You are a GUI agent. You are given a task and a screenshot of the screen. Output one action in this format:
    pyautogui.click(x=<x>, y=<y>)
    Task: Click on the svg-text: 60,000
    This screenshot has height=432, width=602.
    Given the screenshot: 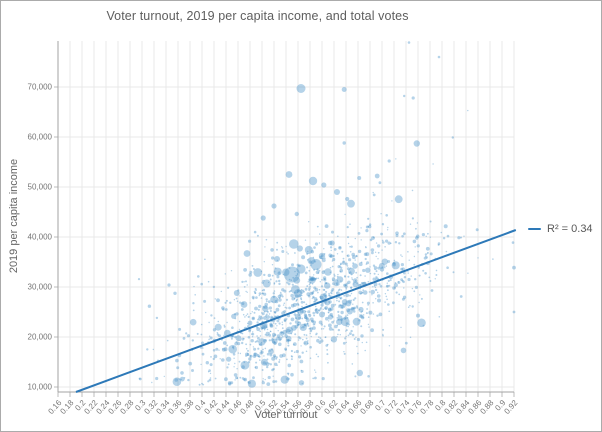 What is the action you would take?
    pyautogui.click(x=40, y=137)
    